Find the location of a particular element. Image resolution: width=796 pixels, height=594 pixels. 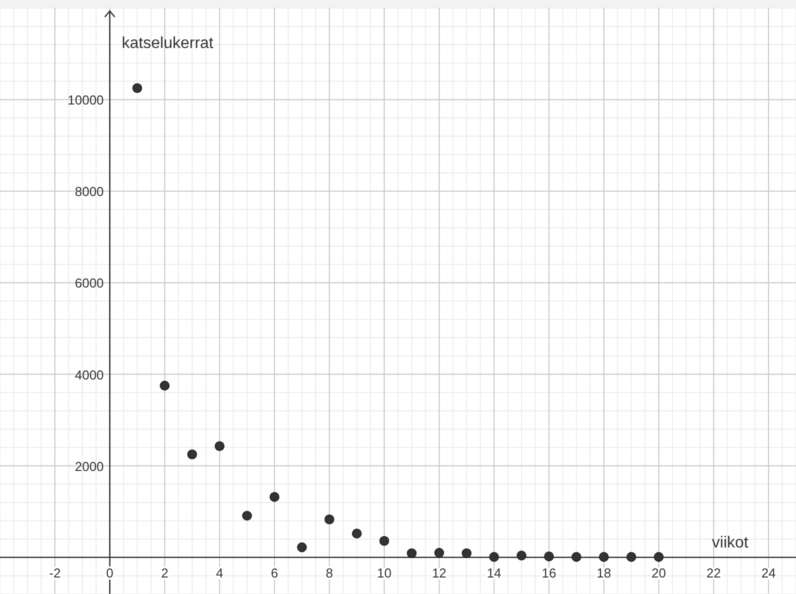

y-tick-label: 8000 is located at coordinates (89, 192).